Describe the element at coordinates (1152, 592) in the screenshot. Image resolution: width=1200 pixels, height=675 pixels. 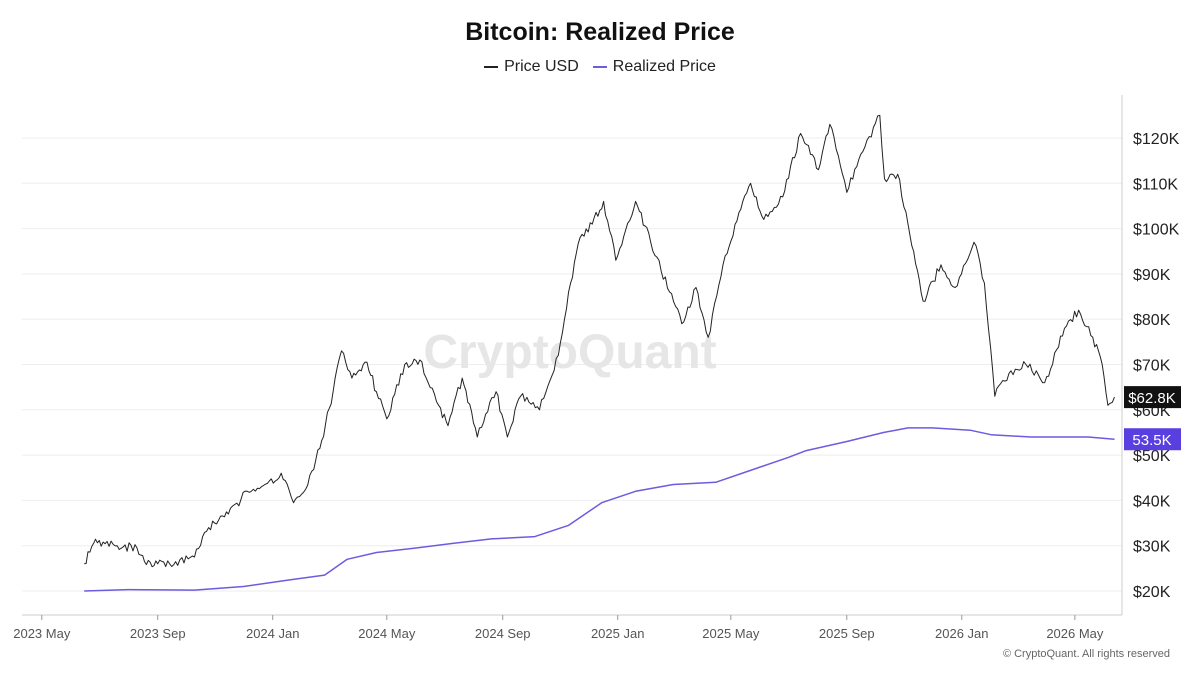
I see `y-tick-label: $20K` at that location.